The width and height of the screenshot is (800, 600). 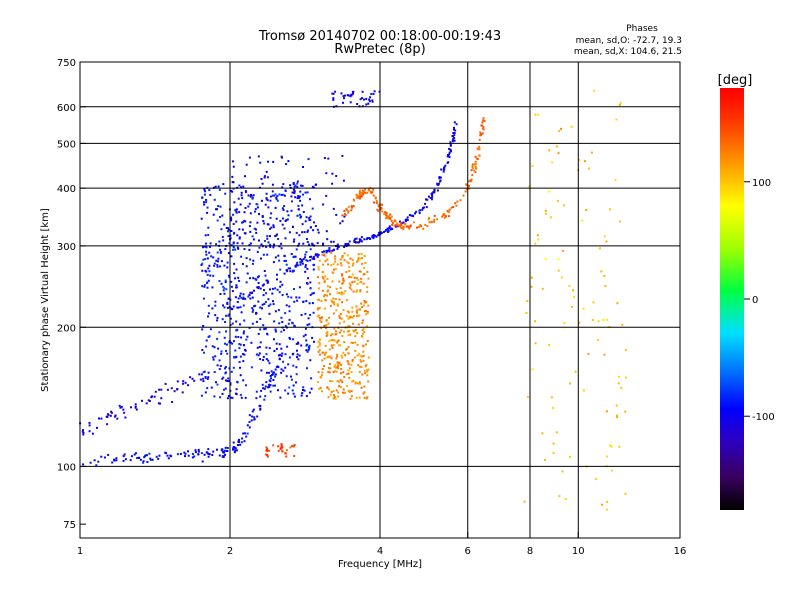 What do you see at coordinates (530, 551) in the screenshot?
I see `x-tick-label: 8` at bounding box center [530, 551].